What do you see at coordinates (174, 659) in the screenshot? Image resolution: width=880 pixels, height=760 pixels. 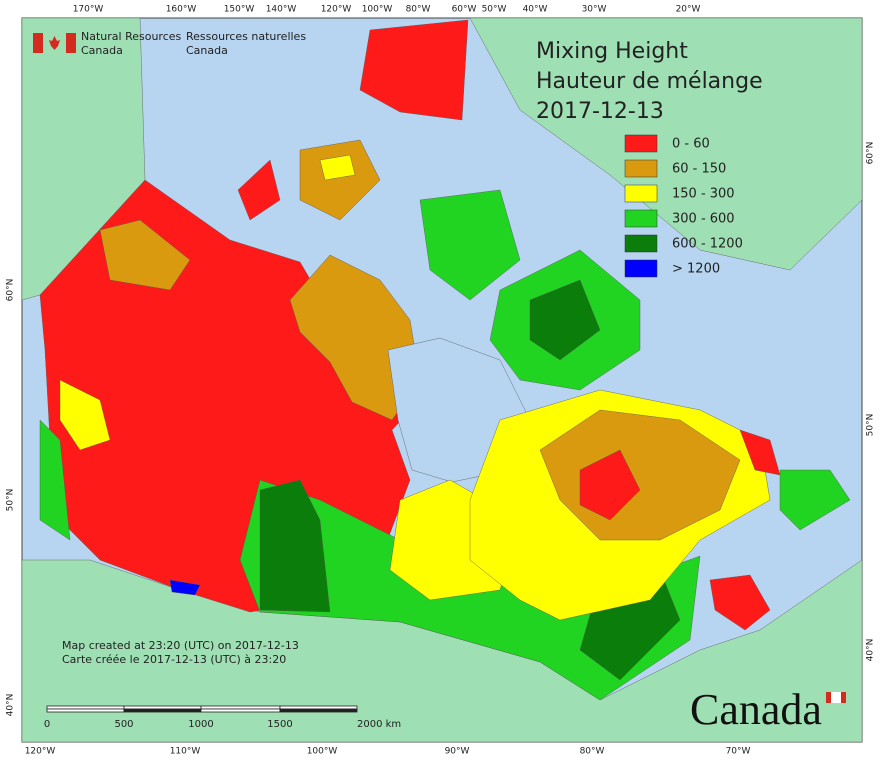 I see `note: Carte créée le 2017-12-13 (UTC) à 23:20` at bounding box center [174, 659].